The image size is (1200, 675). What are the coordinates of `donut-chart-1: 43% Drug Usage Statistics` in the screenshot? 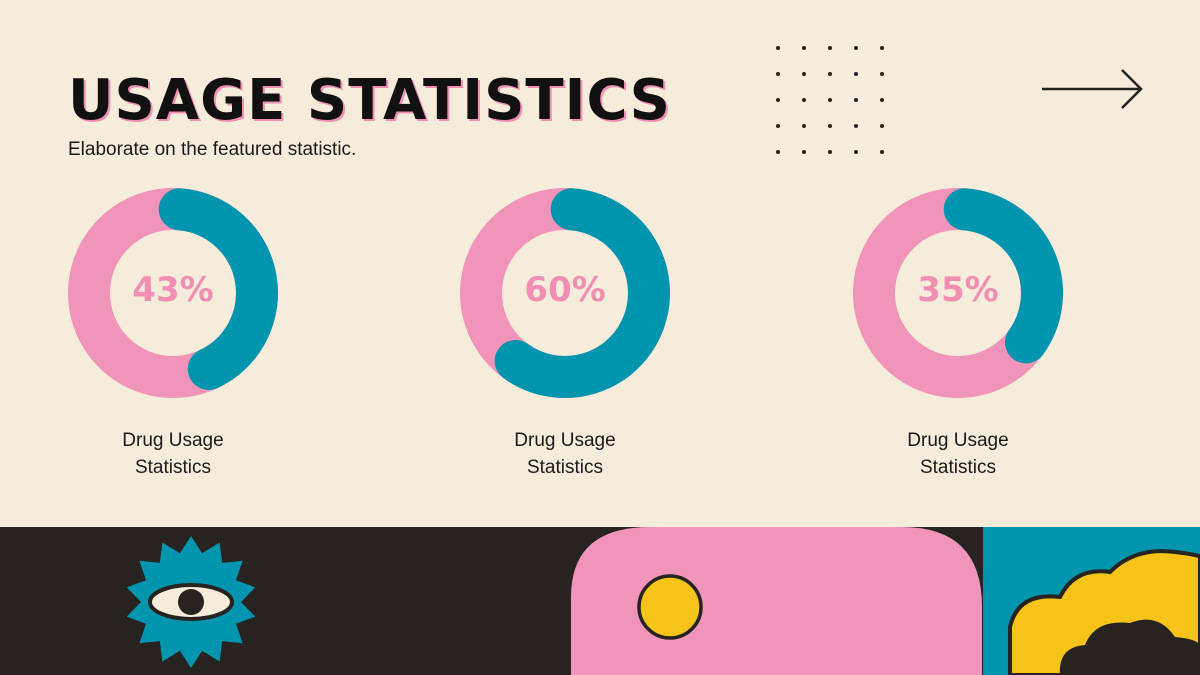 It's located at (173, 333).